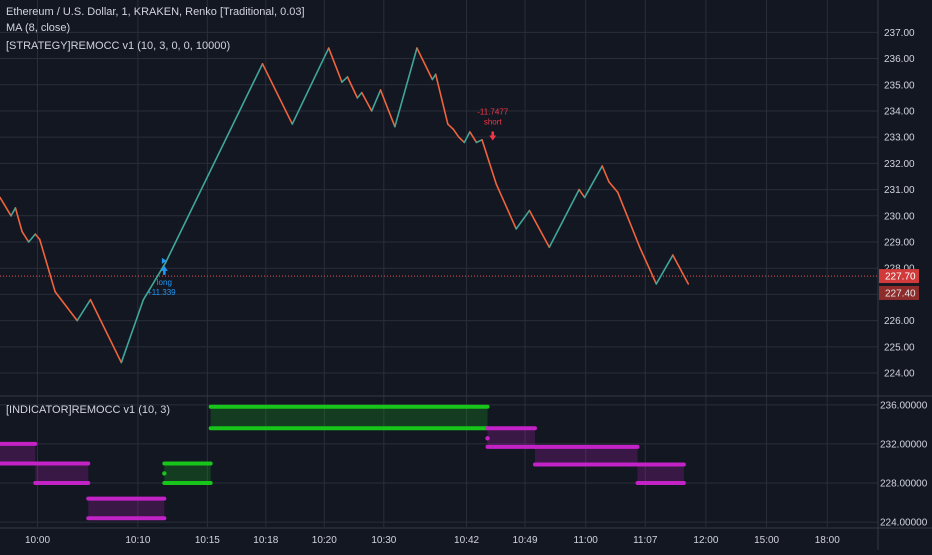  I want to click on time-tick-label: 10:42, so click(466, 540).